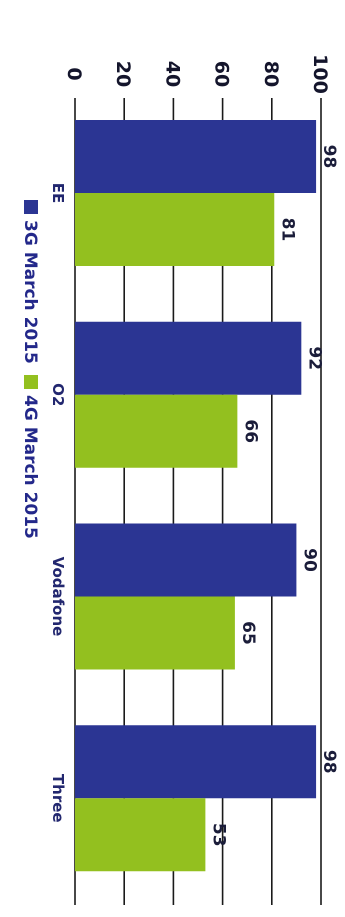 This screenshot has width=345, height=917. I want to click on category-label: EE, so click(58, 193).